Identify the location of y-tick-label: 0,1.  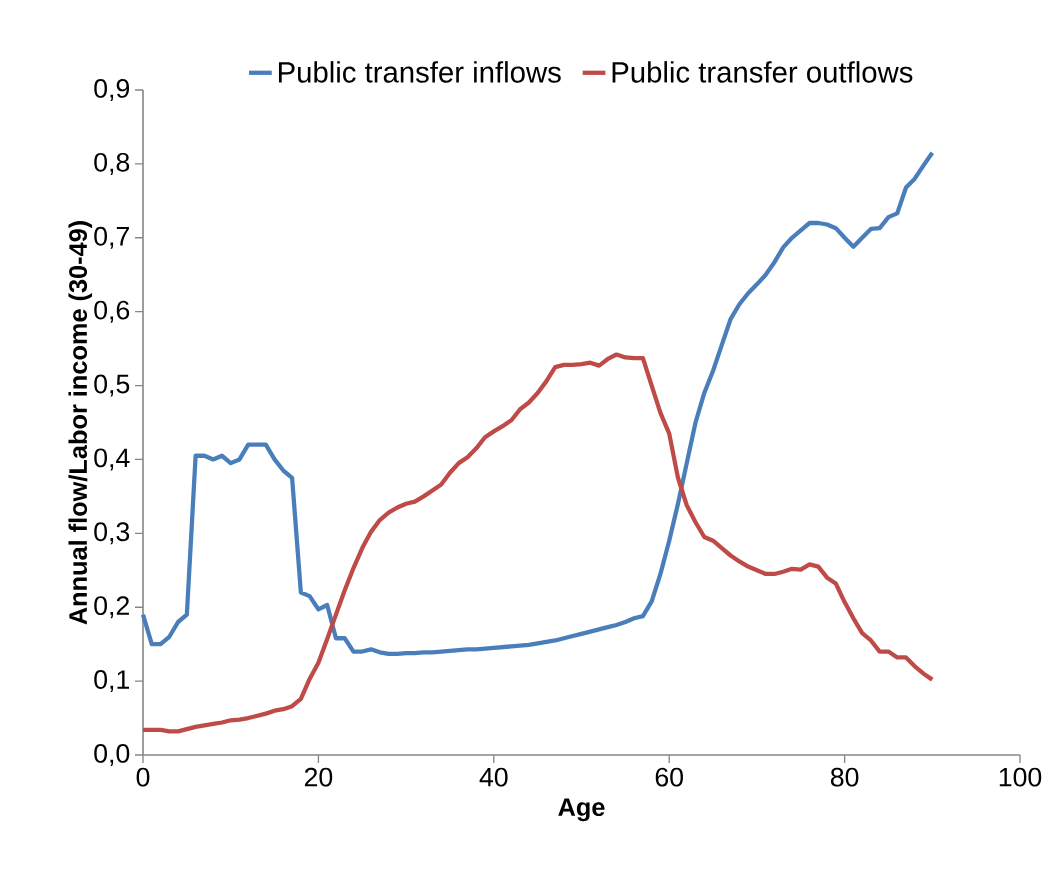
(111, 681).